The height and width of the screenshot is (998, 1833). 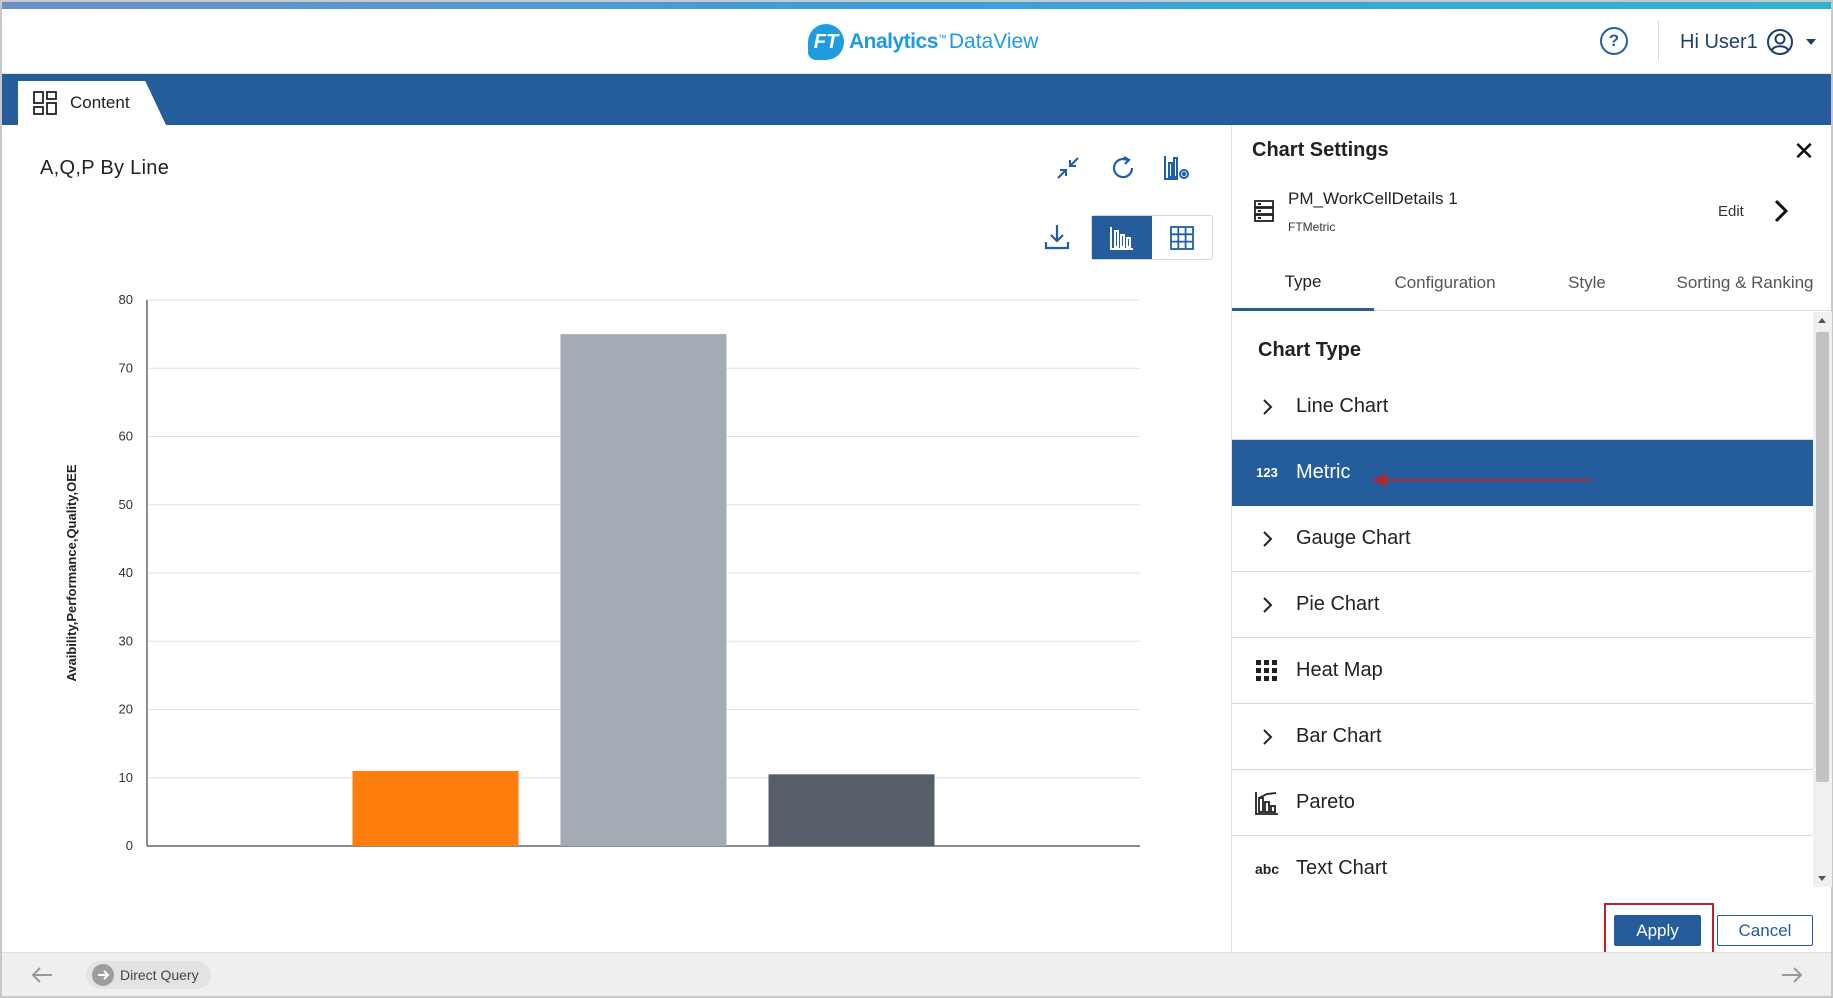 What do you see at coordinates (1822, 557) in the screenshot?
I see `scrollbar-thumb` at bounding box center [1822, 557].